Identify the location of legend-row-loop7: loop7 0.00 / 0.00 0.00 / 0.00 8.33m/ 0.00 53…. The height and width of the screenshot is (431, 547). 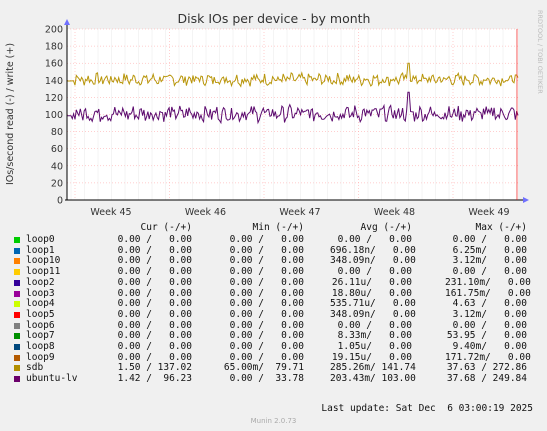
(274, 336).